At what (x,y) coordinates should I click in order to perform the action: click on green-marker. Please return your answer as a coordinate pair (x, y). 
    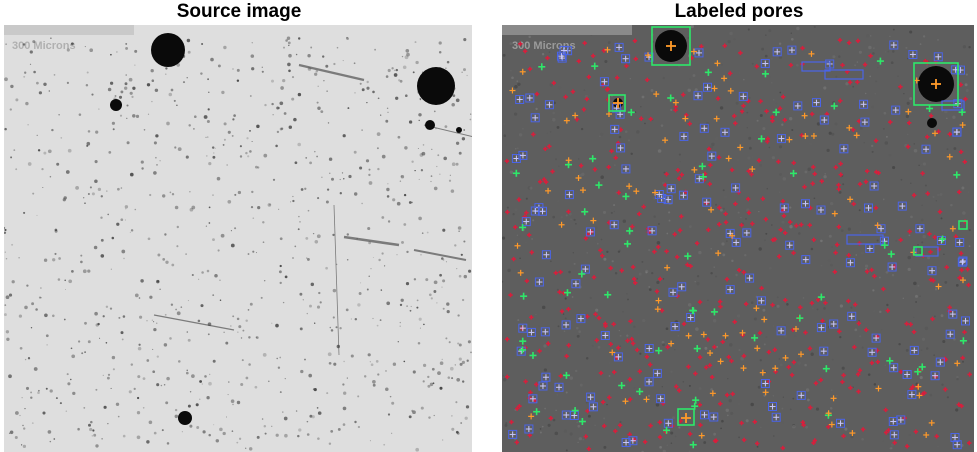
    Looking at the image, I should click on (702, 166).